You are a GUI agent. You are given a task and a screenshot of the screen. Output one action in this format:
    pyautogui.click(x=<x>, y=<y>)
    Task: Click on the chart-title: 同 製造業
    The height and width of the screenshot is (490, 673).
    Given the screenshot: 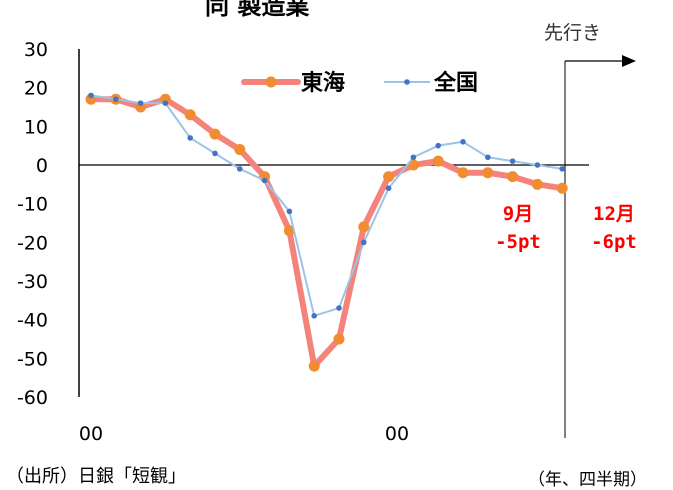 What is the action you would take?
    pyautogui.click(x=257, y=10)
    